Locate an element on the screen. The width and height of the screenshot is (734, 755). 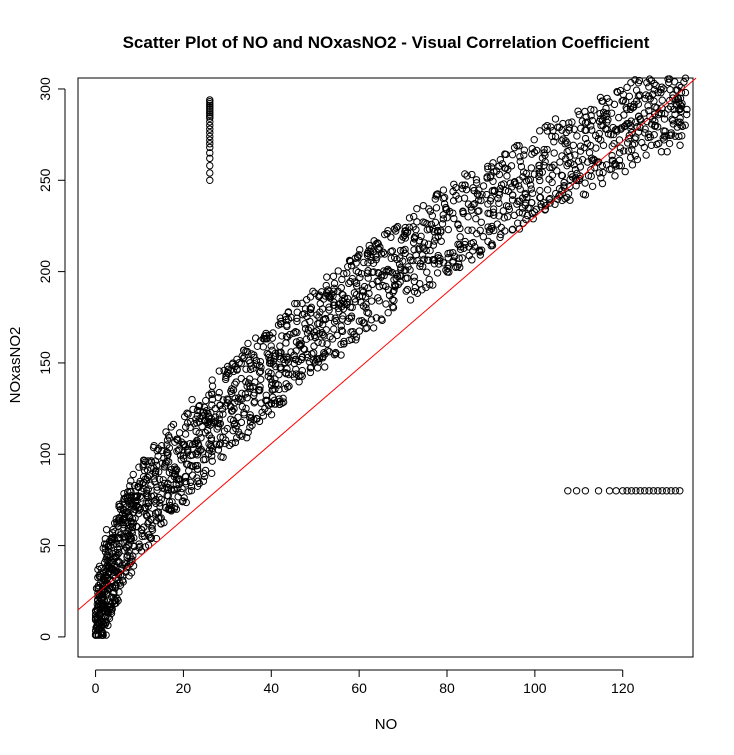
x-axis-label: NO is located at coordinates (386, 724).